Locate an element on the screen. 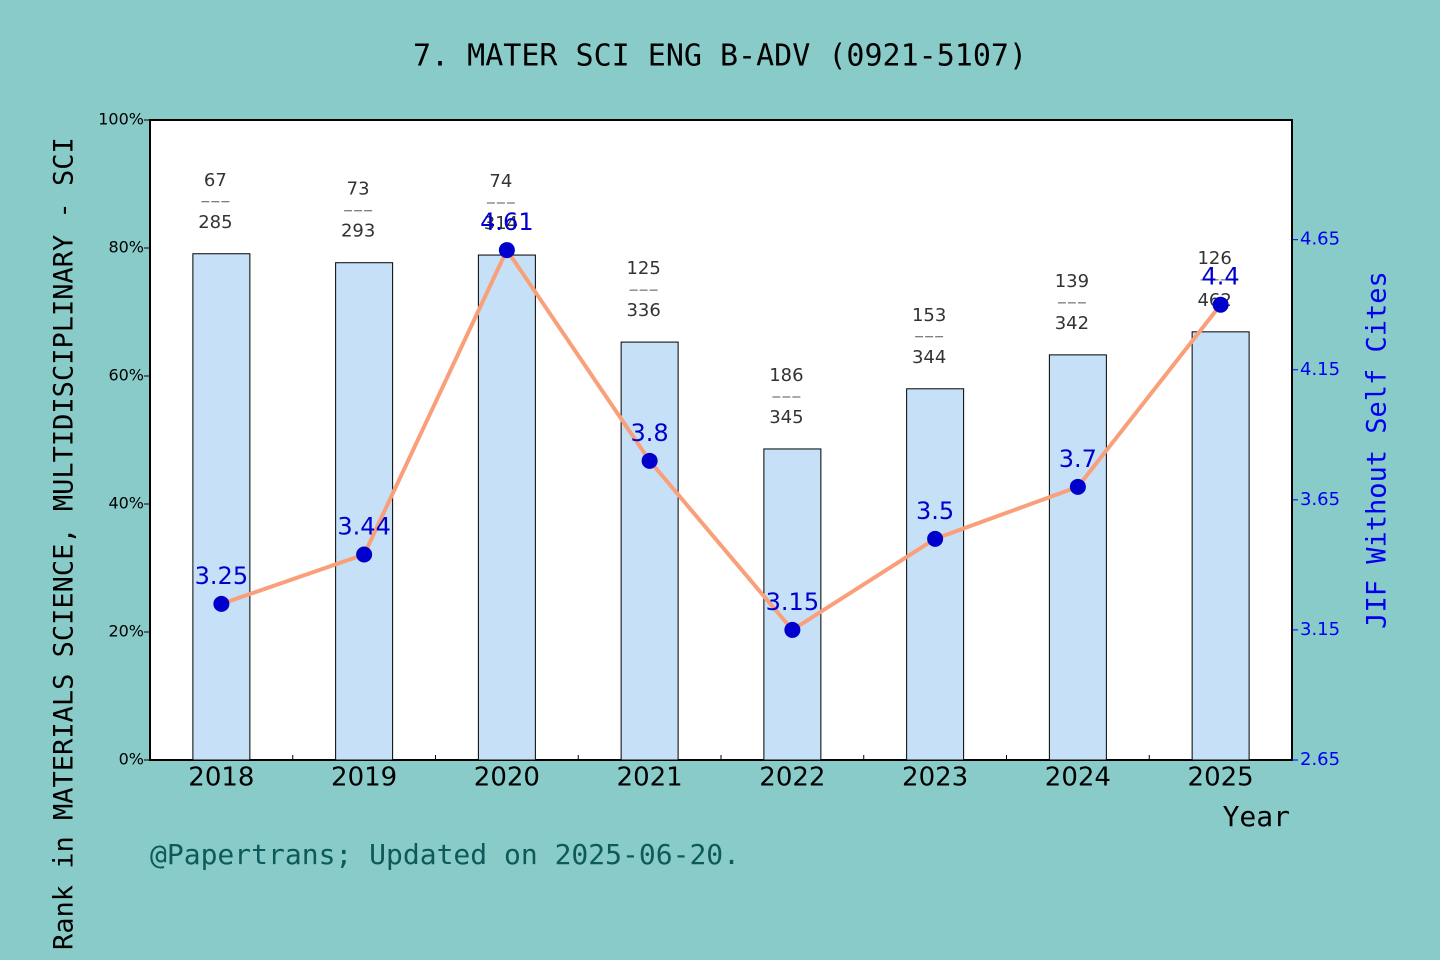  y-tick-label: 40% is located at coordinates (126, 503).